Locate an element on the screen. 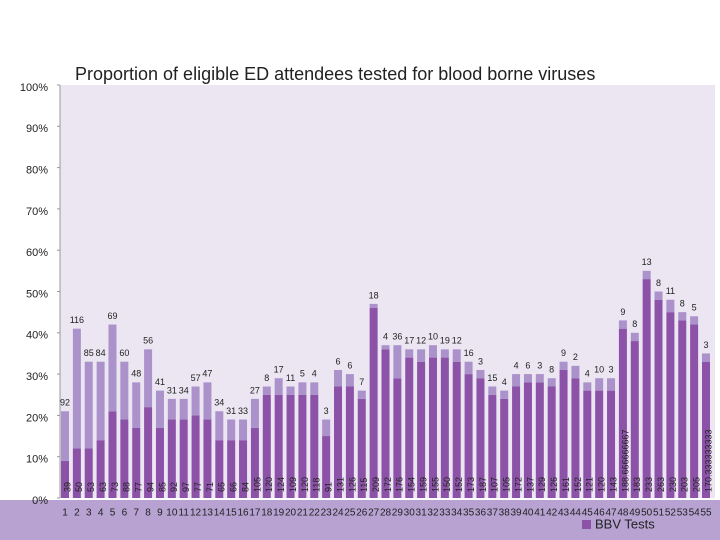  y-tick-label: 70% is located at coordinates (37, 212).